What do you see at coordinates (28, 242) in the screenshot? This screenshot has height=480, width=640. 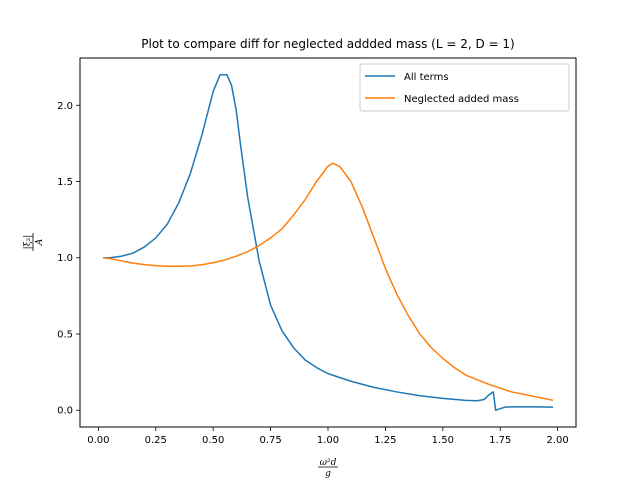 I see `y-axis-label-numerator: |ξ₂|` at bounding box center [28, 242].